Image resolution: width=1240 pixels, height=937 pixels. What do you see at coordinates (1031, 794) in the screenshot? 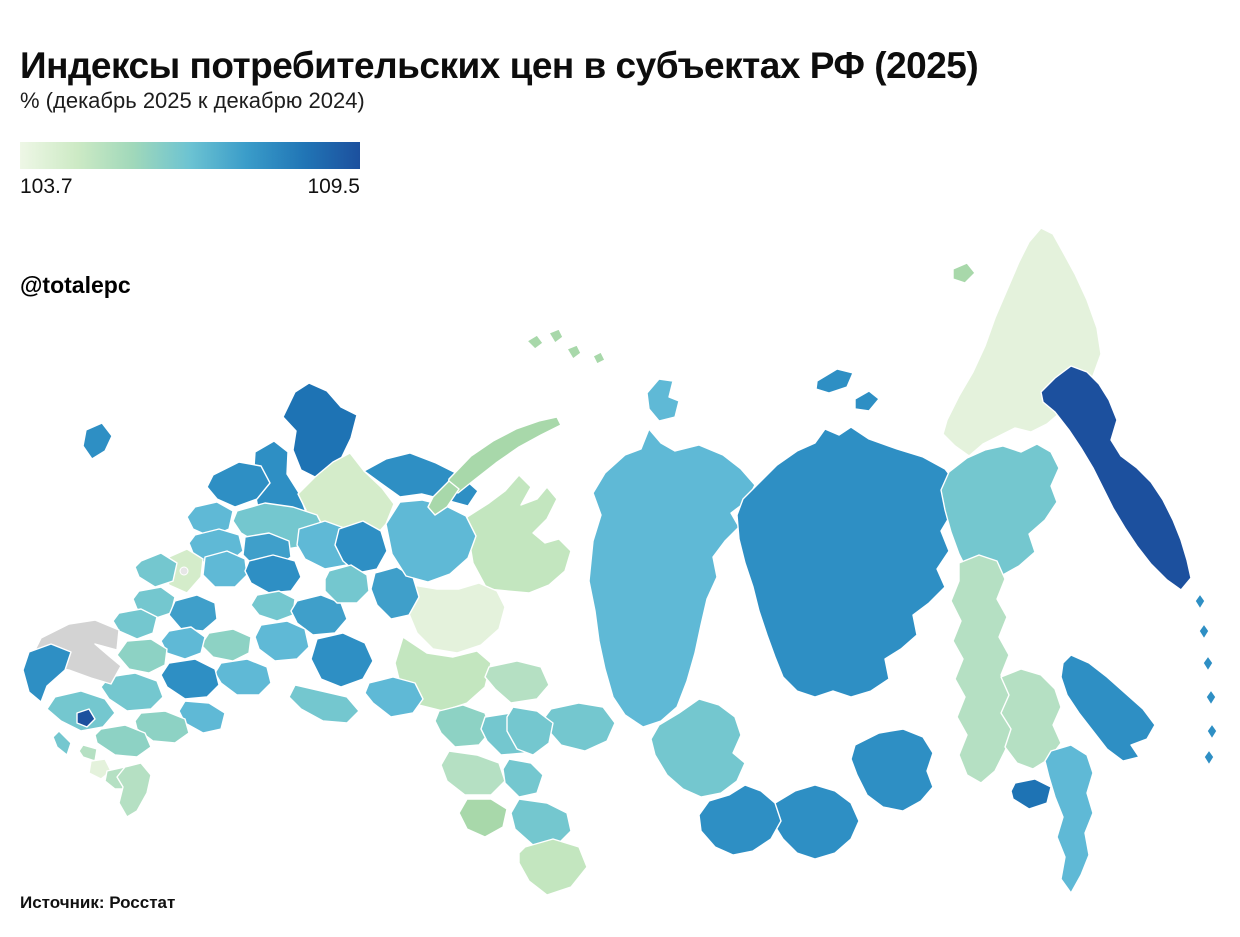
I see `map-region-jewish-ao` at bounding box center [1031, 794].